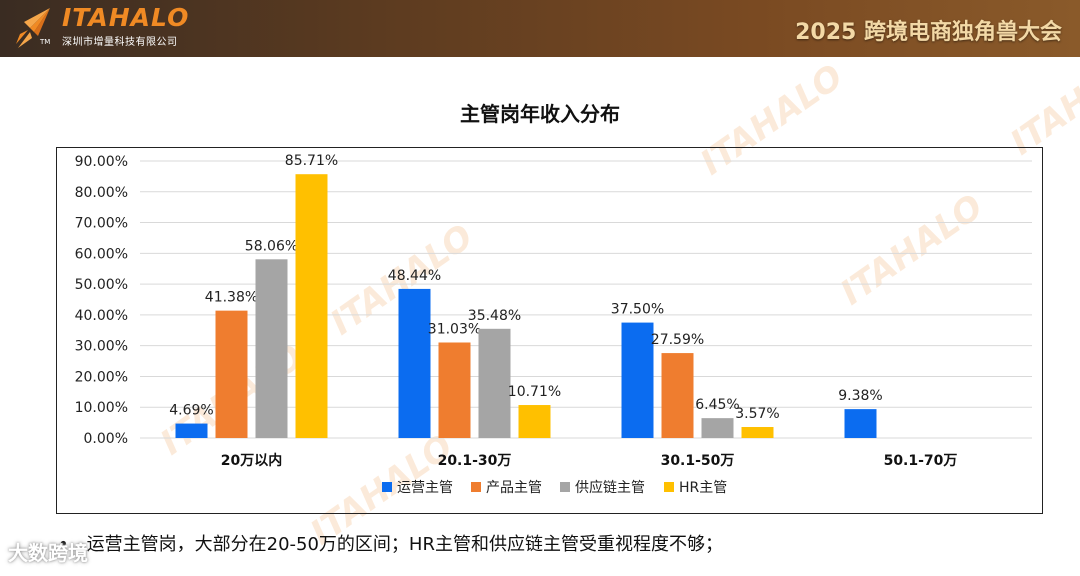 The height and width of the screenshot is (576, 1080). I want to click on x-tick-label: 30.1-50万, so click(698, 461).